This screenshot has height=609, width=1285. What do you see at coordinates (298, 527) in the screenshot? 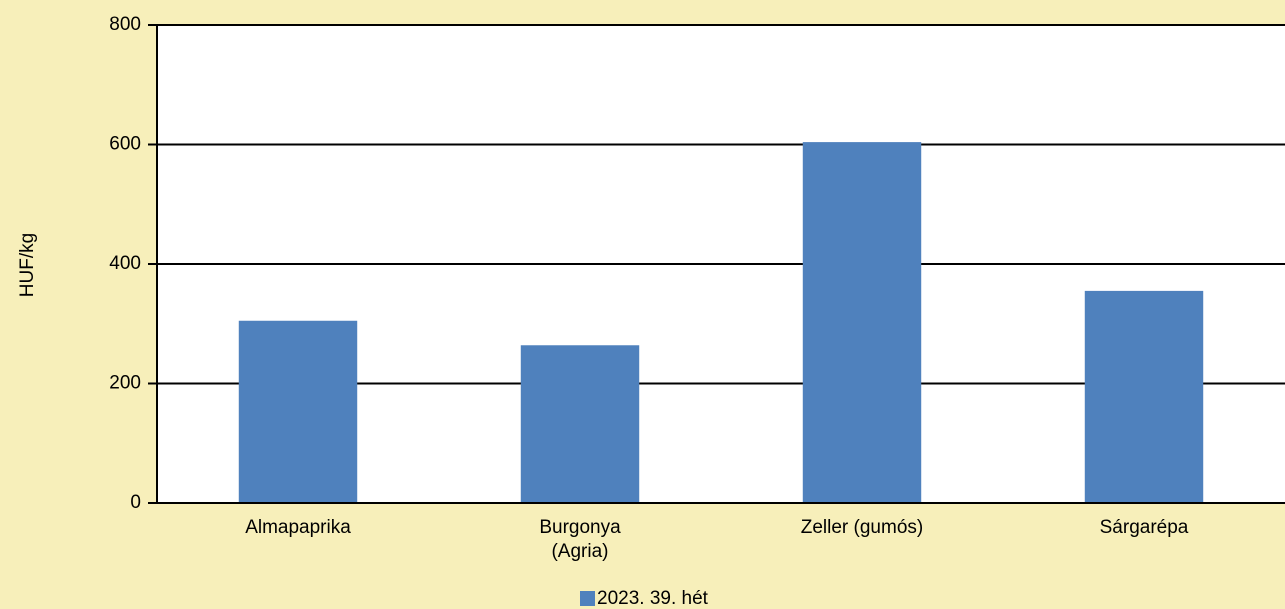
I see `x-tick-label: Almapaprika` at bounding box center [298, 527].